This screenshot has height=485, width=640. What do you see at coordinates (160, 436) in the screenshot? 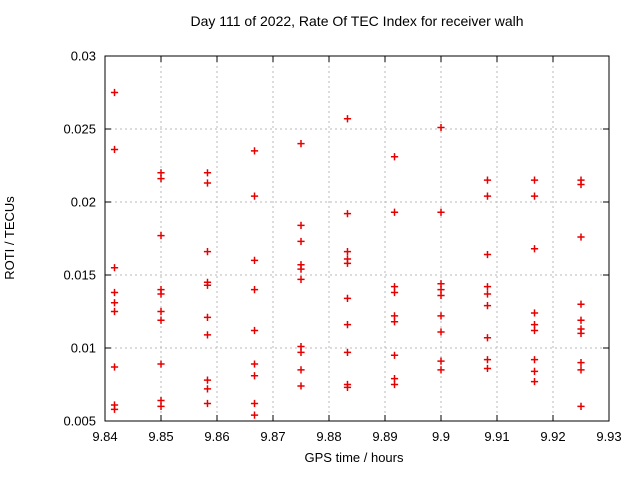
I see `x-tick-label: 9.85` at bounding box center [160, 436].